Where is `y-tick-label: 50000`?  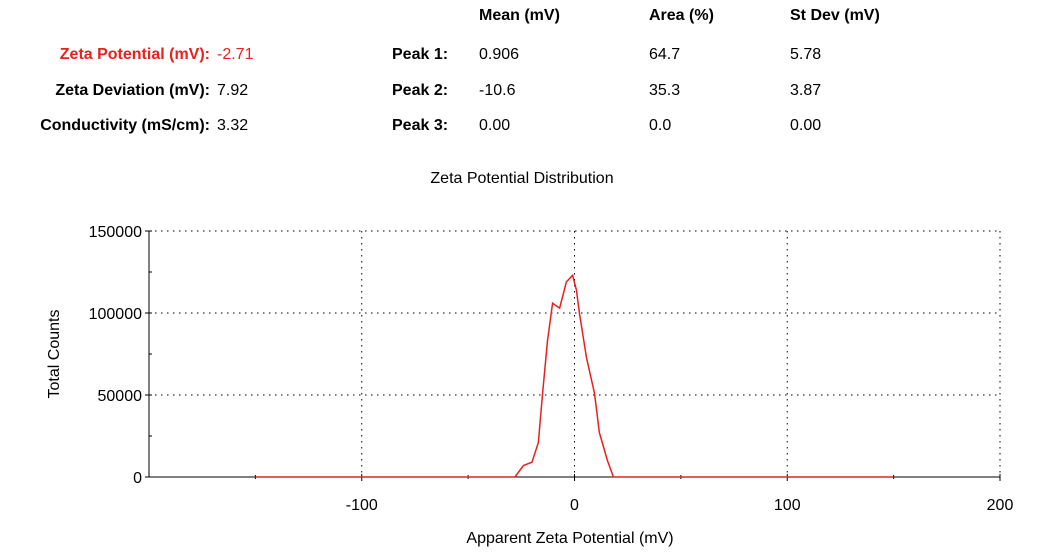 y-tick-label: 50000 is located at coordinates (120, 396).